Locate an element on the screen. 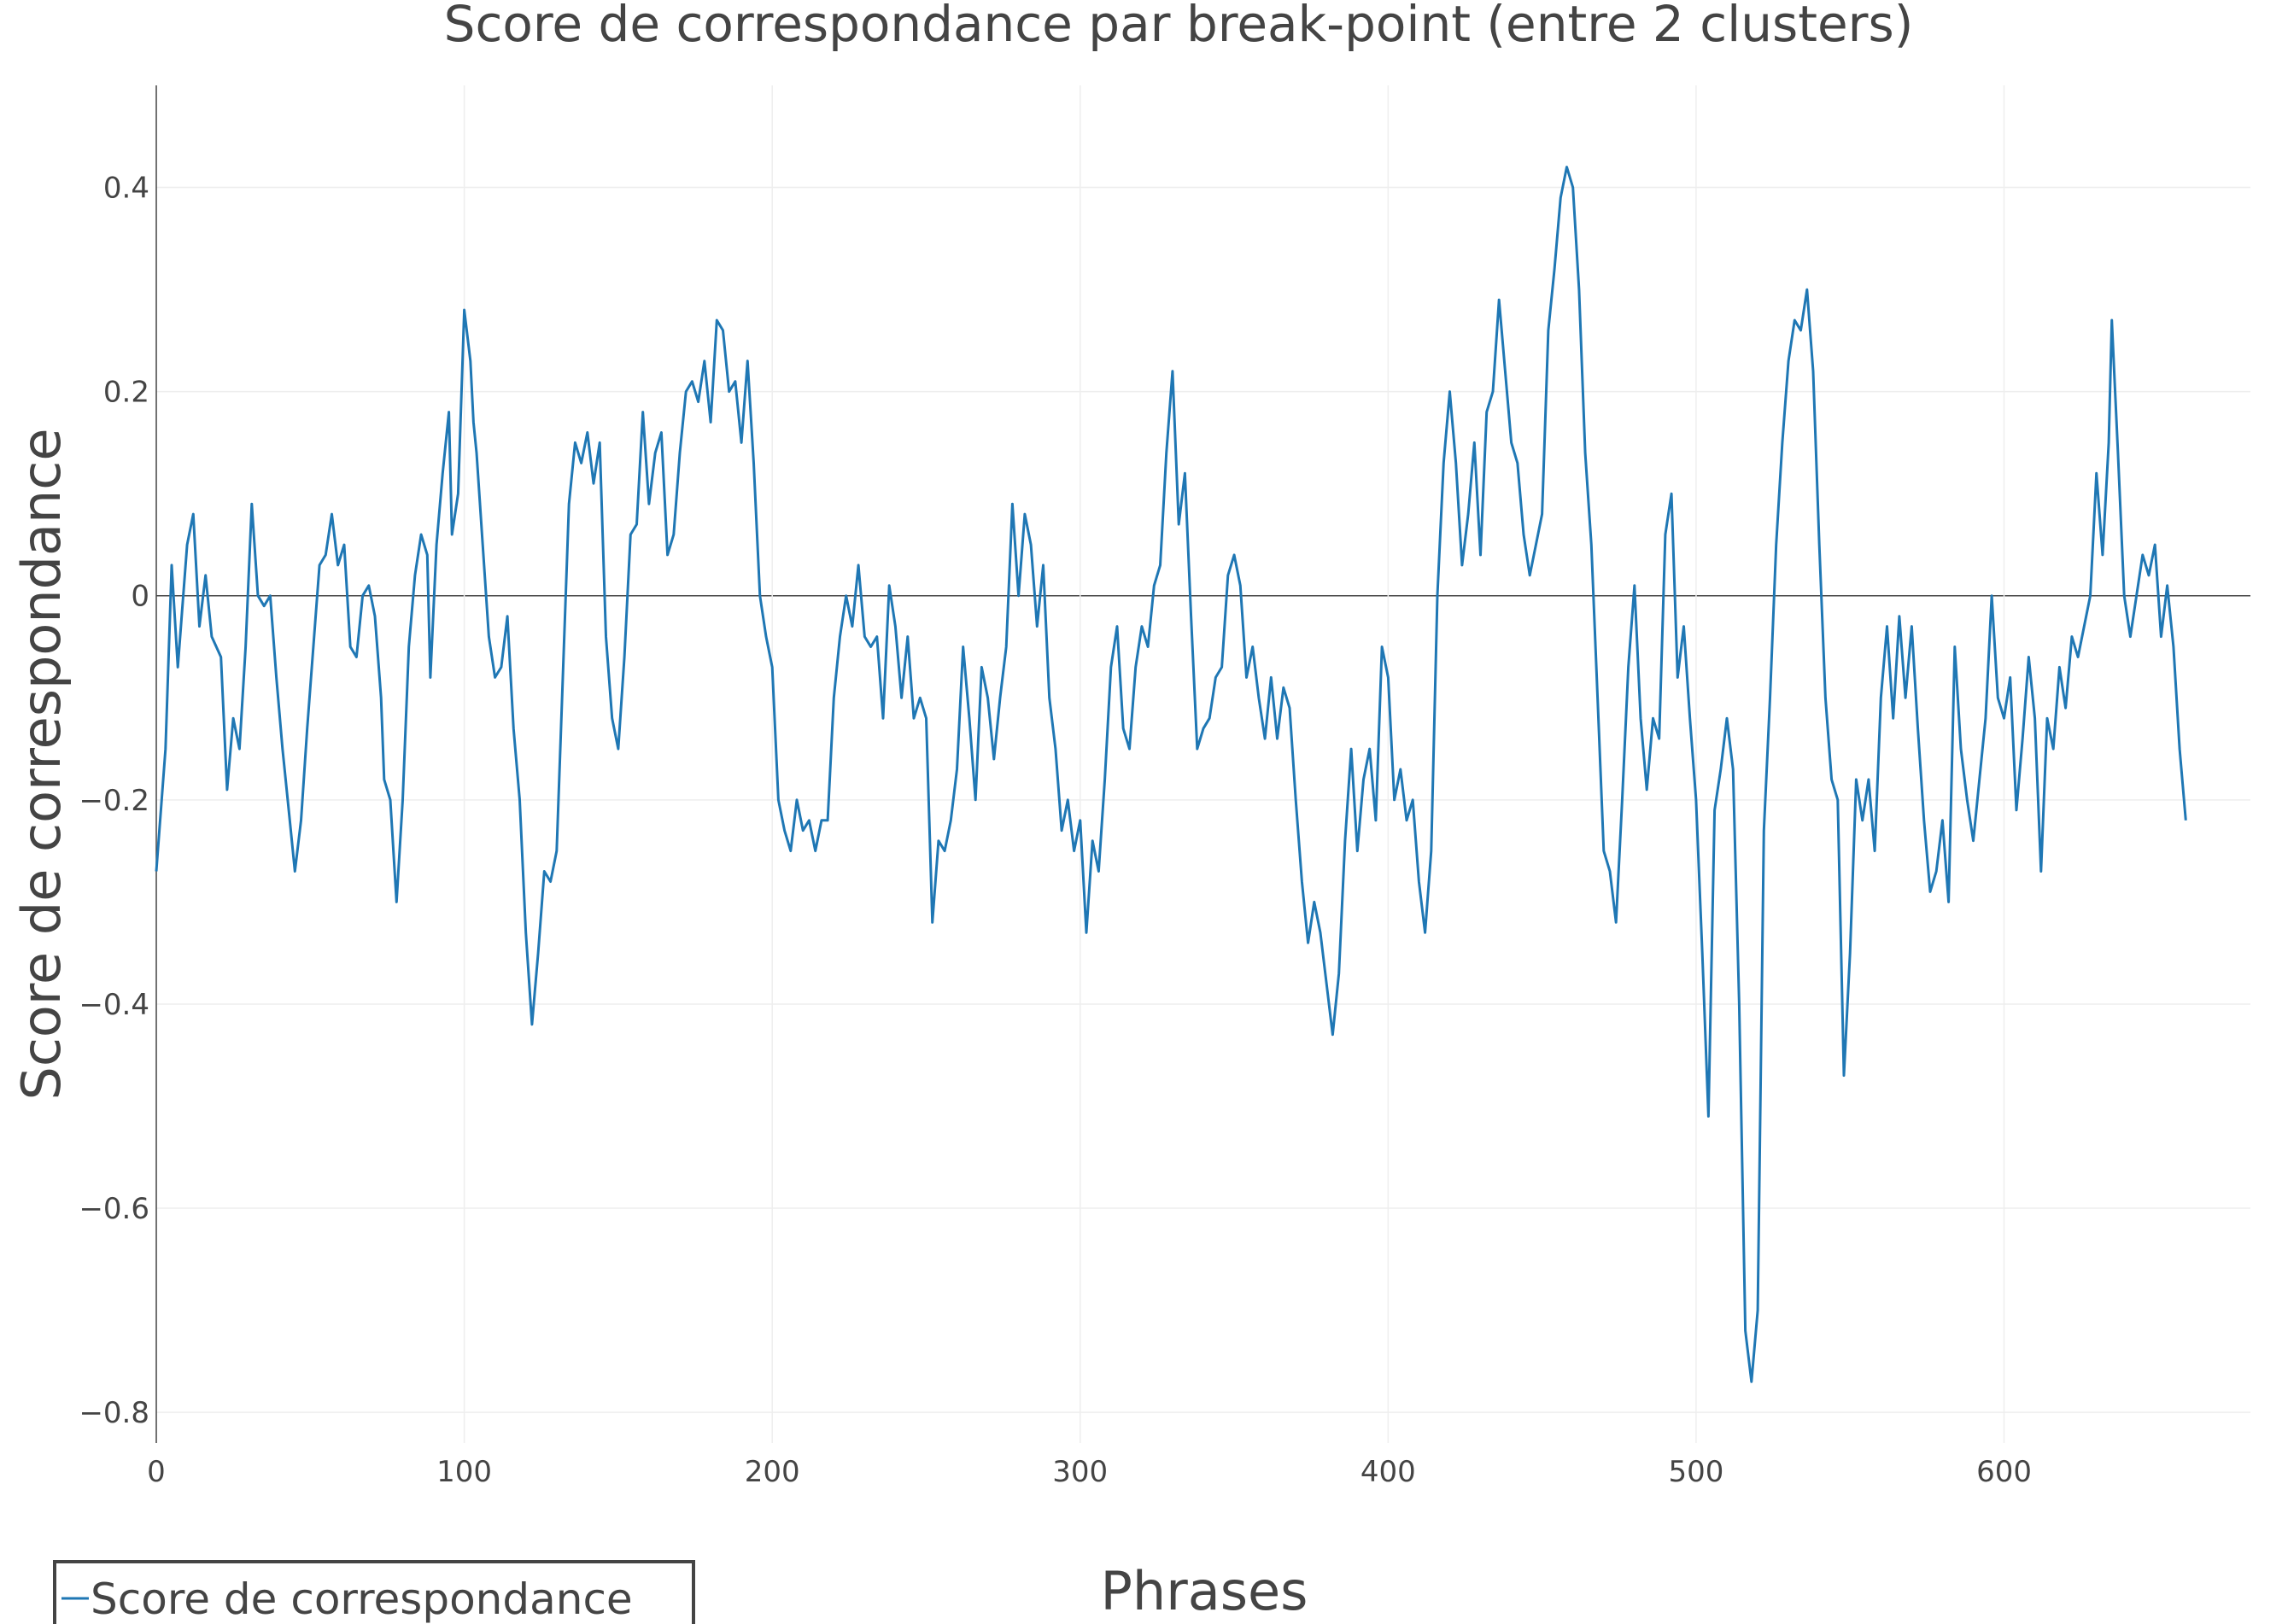 This screenshot has height=1624, width=2288. y-tick-label: −0.8 is located at coordinates (114, 1413).